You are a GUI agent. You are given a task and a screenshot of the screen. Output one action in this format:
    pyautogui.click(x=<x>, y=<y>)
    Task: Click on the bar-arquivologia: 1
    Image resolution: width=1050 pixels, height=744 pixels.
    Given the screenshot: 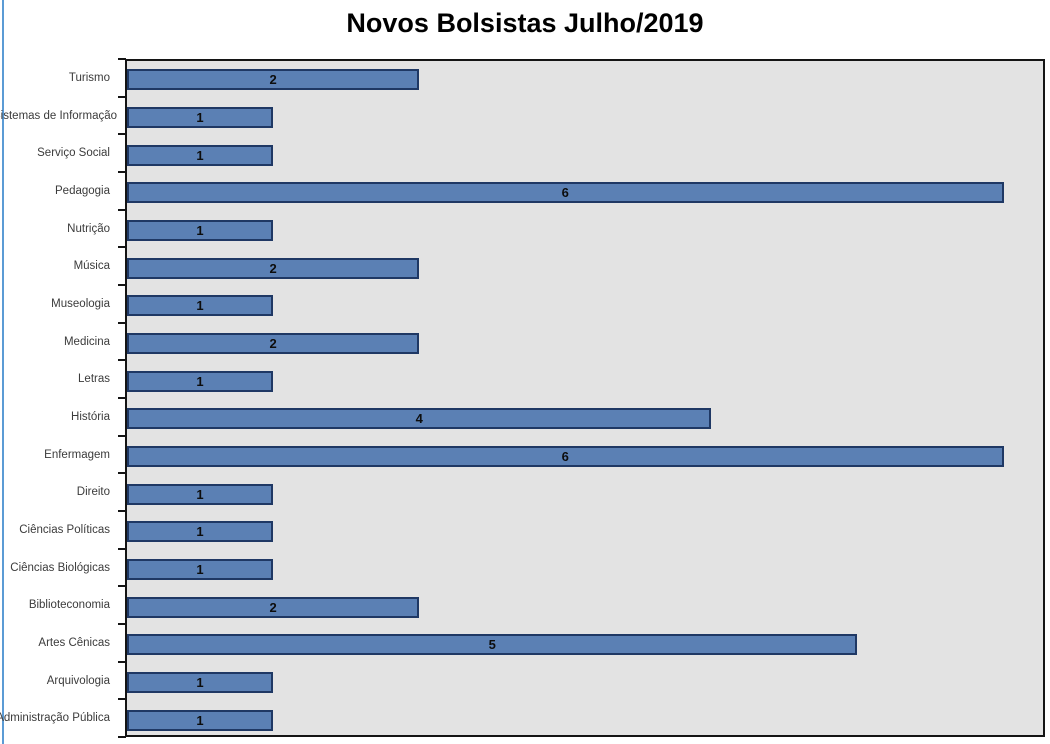 What is the action you would take?
    pyautogui.click(x=200, y=682)
    